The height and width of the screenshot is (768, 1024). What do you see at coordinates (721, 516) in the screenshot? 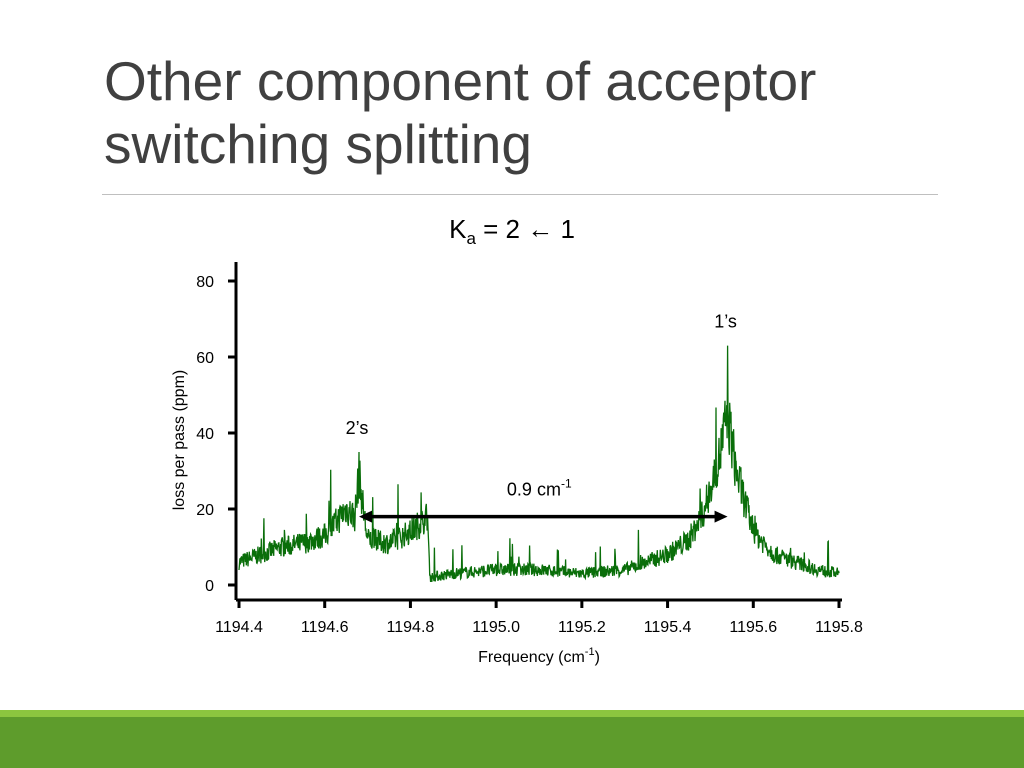
I see `splitting-arrow-head-right` at bounding box center [721, 516].